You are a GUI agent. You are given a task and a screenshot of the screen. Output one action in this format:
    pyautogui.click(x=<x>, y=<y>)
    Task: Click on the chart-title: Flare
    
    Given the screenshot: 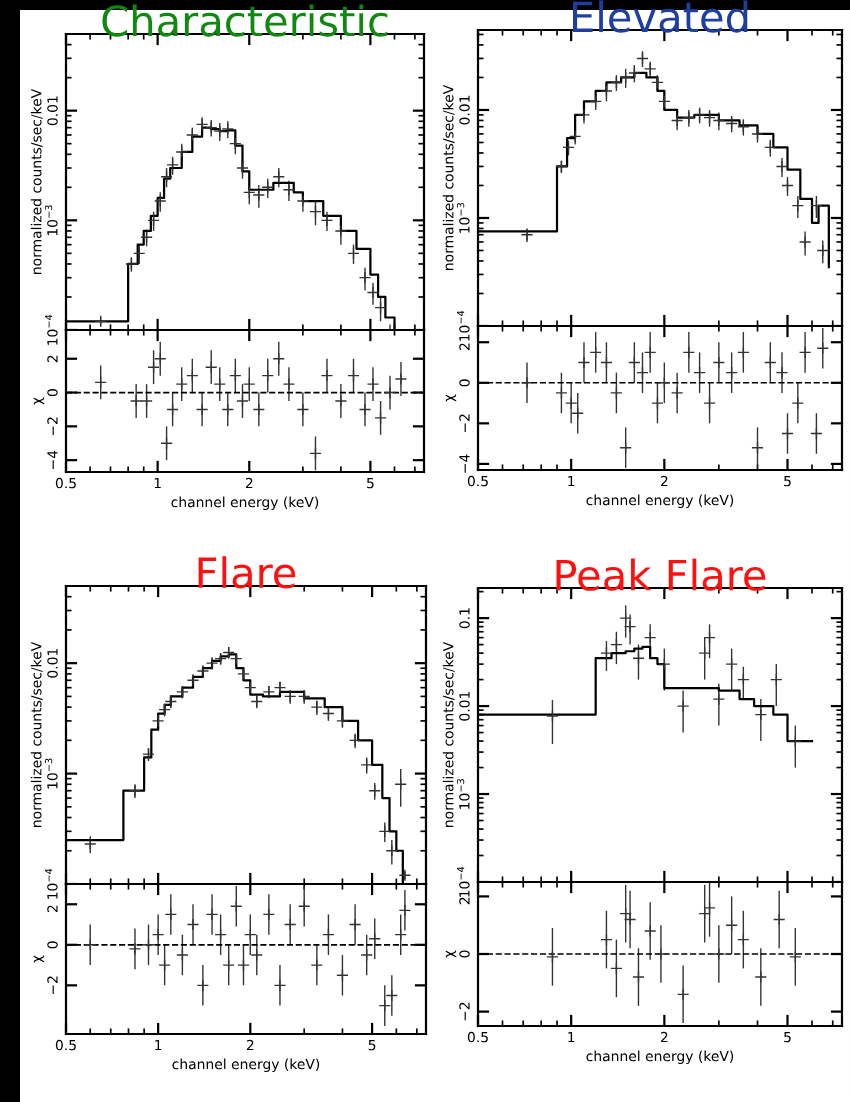 What is the action you would take?
    pyautogui.click(x=247, y=572)
    